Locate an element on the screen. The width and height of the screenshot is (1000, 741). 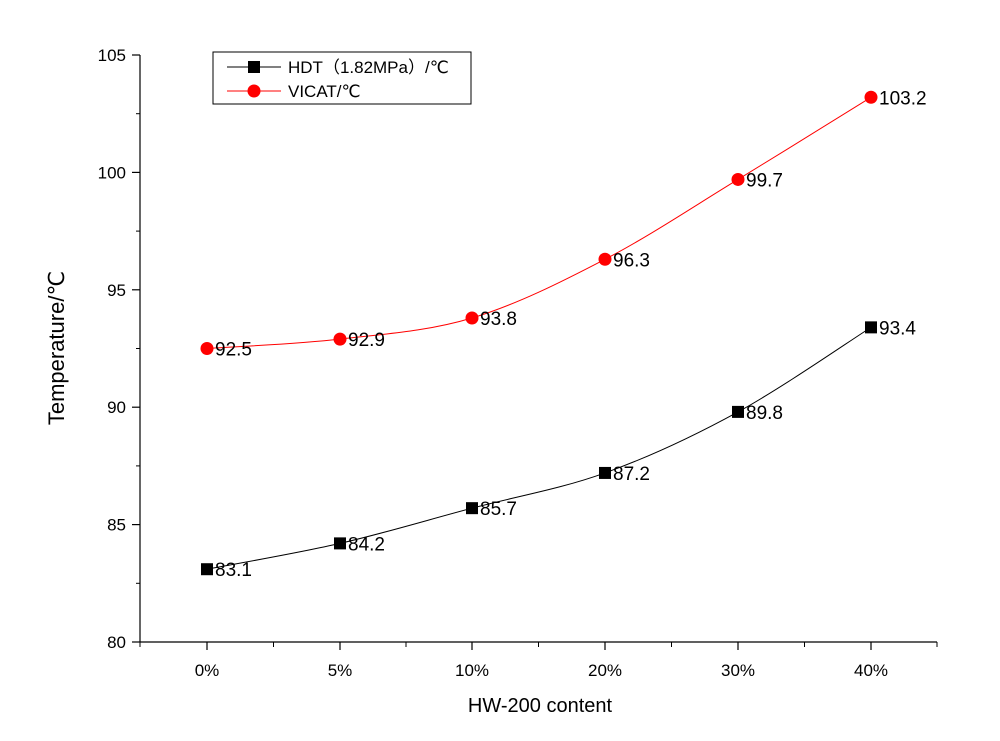
data-label: 103.2 is located at coordinates (903, 98).